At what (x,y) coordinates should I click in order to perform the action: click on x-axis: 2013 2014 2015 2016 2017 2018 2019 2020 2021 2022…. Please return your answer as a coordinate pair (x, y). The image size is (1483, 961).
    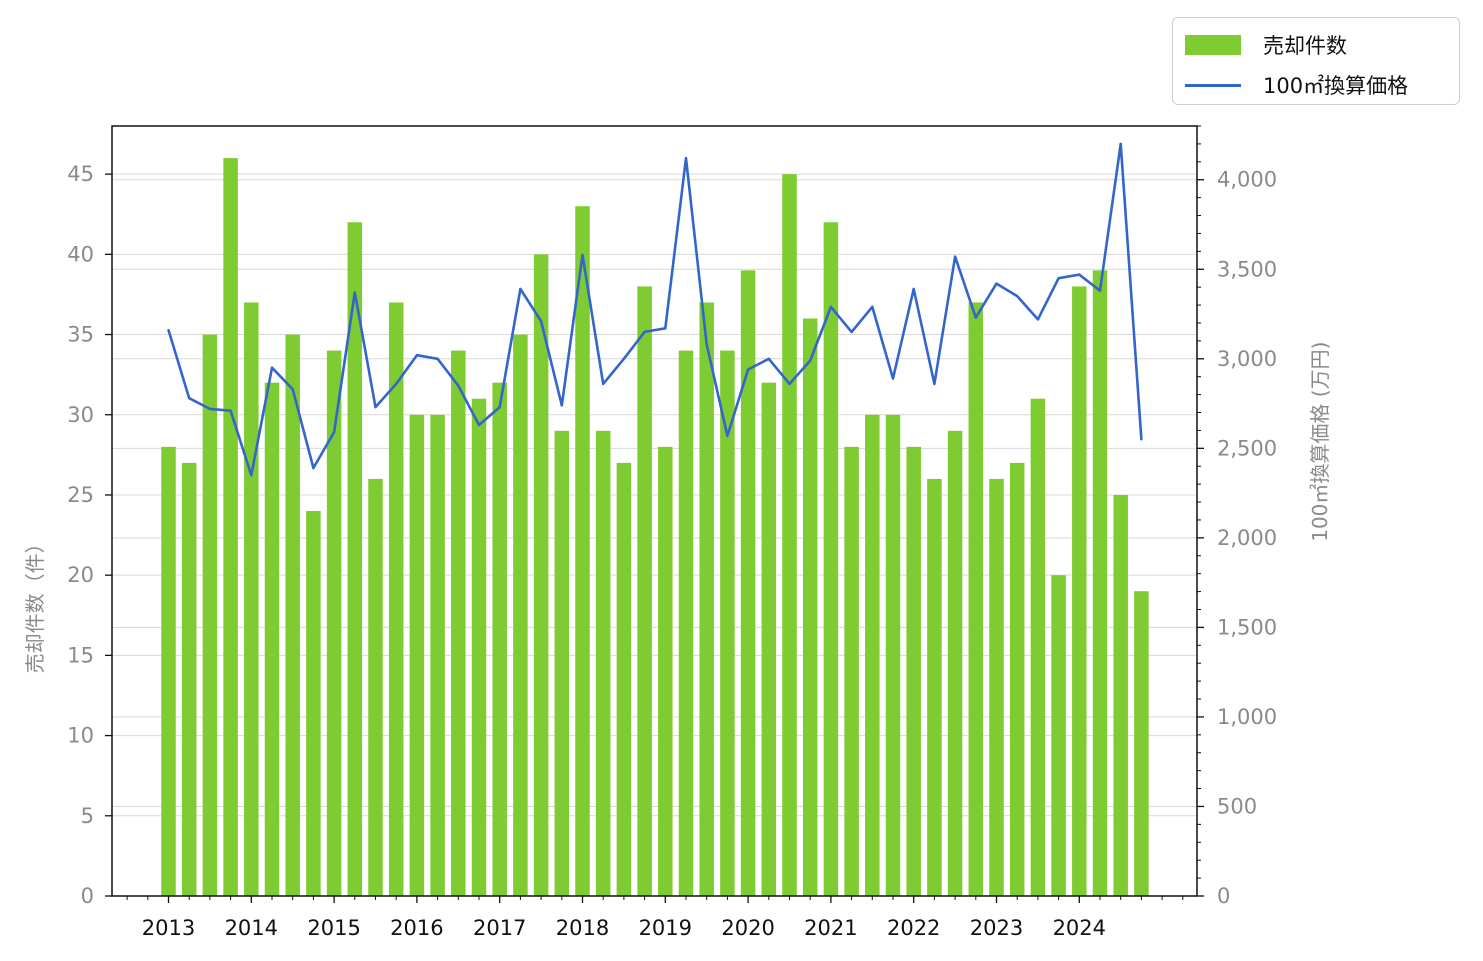
    Looking at the image, I should click on (655, 918).